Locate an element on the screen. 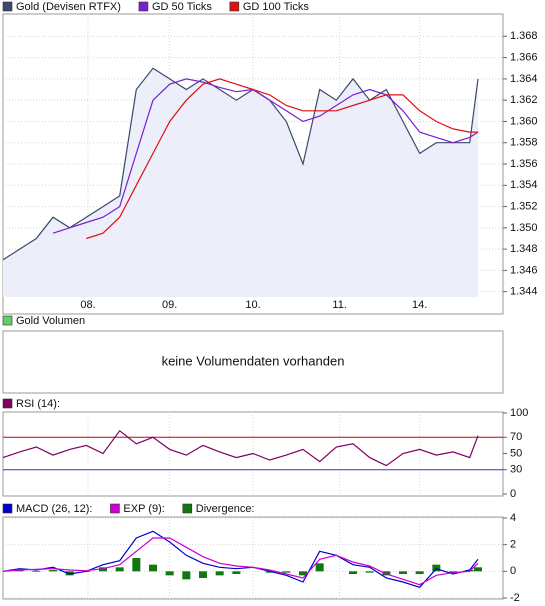 This screenshot has height=606, width=545. x-tick-label: 11. is located at coordinates (339, 305).